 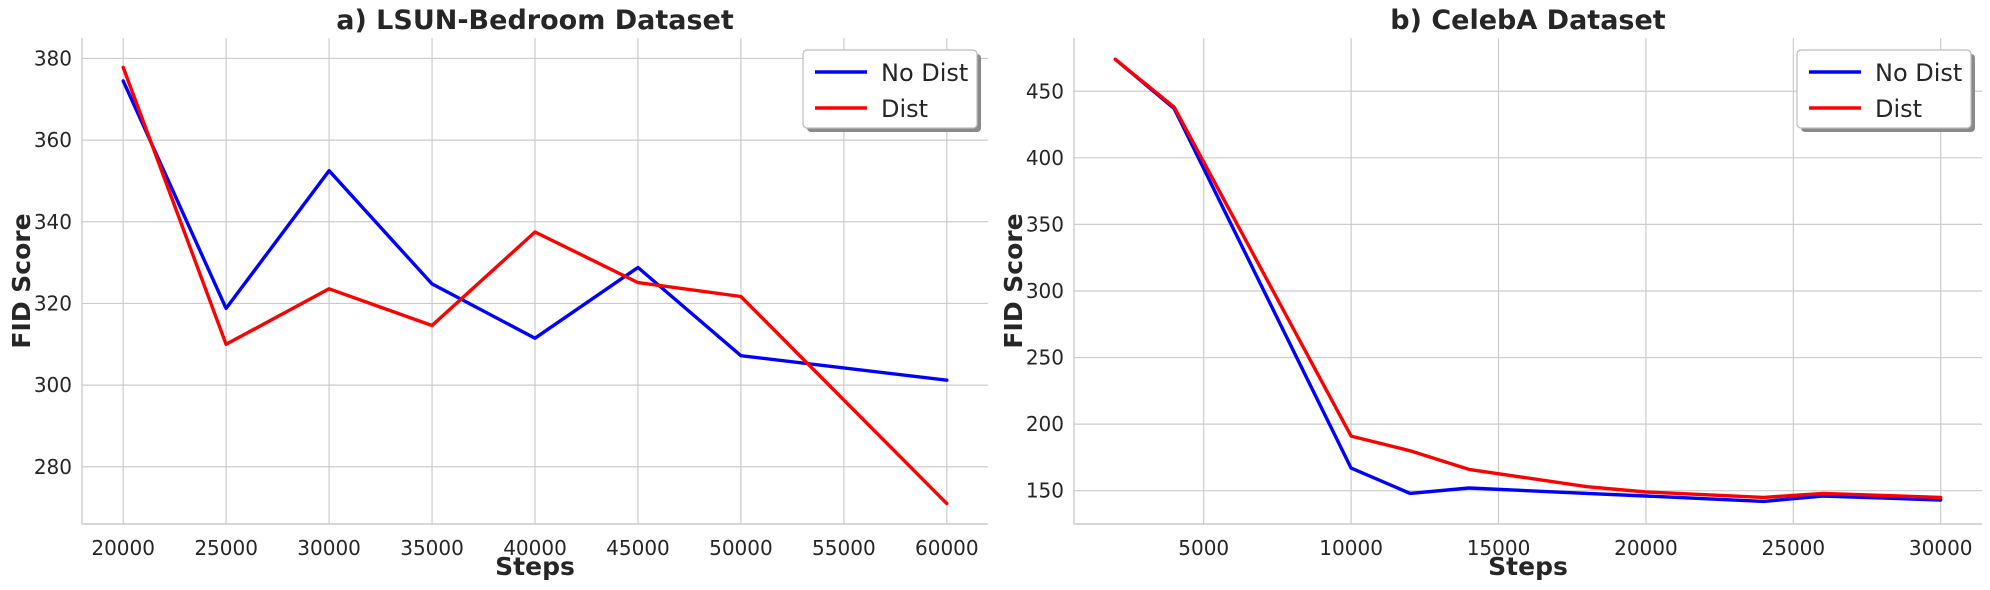 I want to click on x-tick-label: 10000, so click(x=1351, y=548).